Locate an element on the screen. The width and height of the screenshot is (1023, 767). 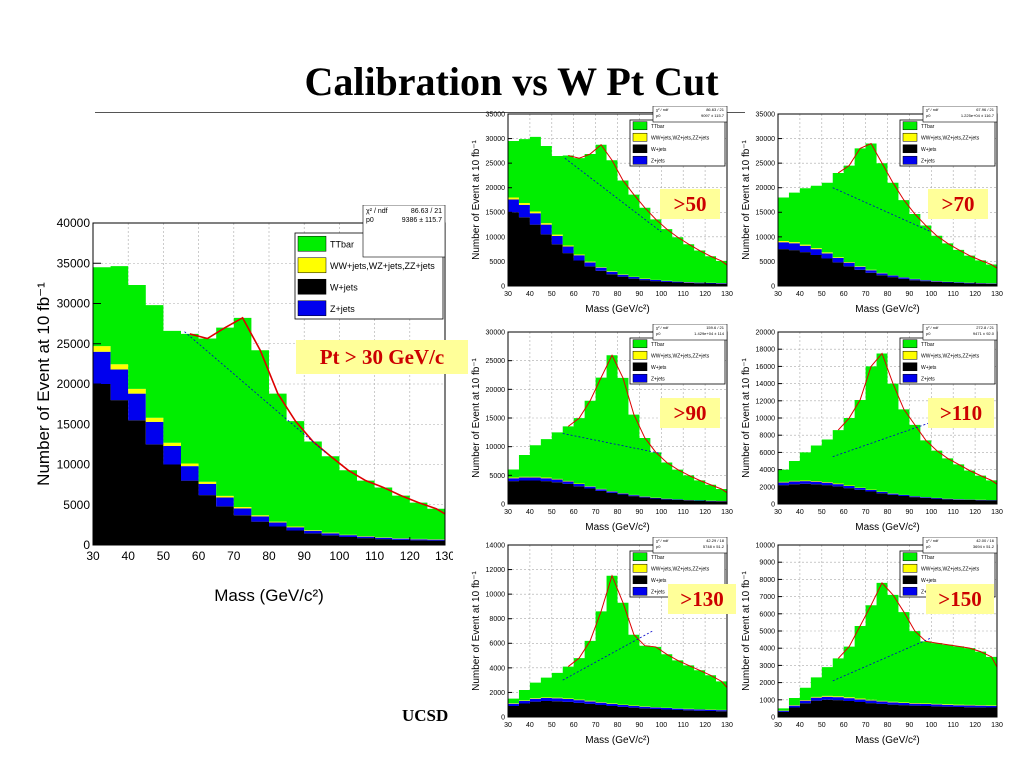
stats-value: 86.63 / 21 is located at coordinates (426, 211).